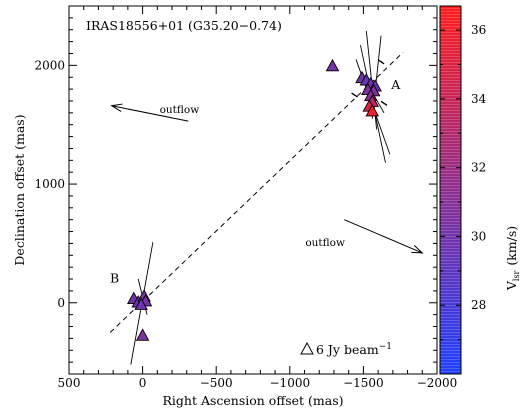 The image size is (526, 413). I want to click on colorbar-tick-label: 32, so click(478, 168).